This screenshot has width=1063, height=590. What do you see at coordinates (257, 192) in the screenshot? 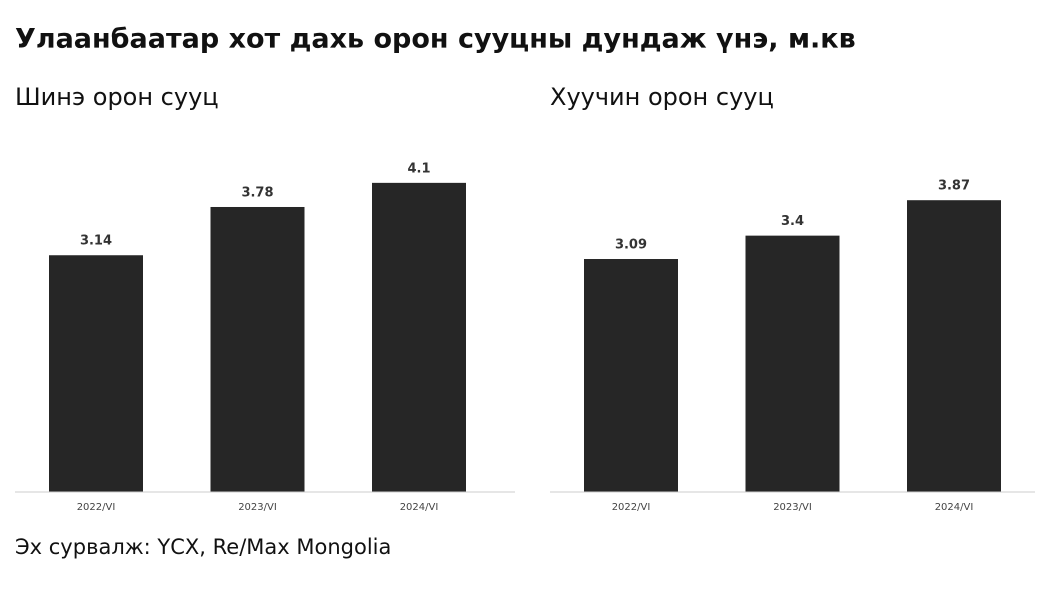
I see `value-label: 3.78` at bounding box center [257, 192].